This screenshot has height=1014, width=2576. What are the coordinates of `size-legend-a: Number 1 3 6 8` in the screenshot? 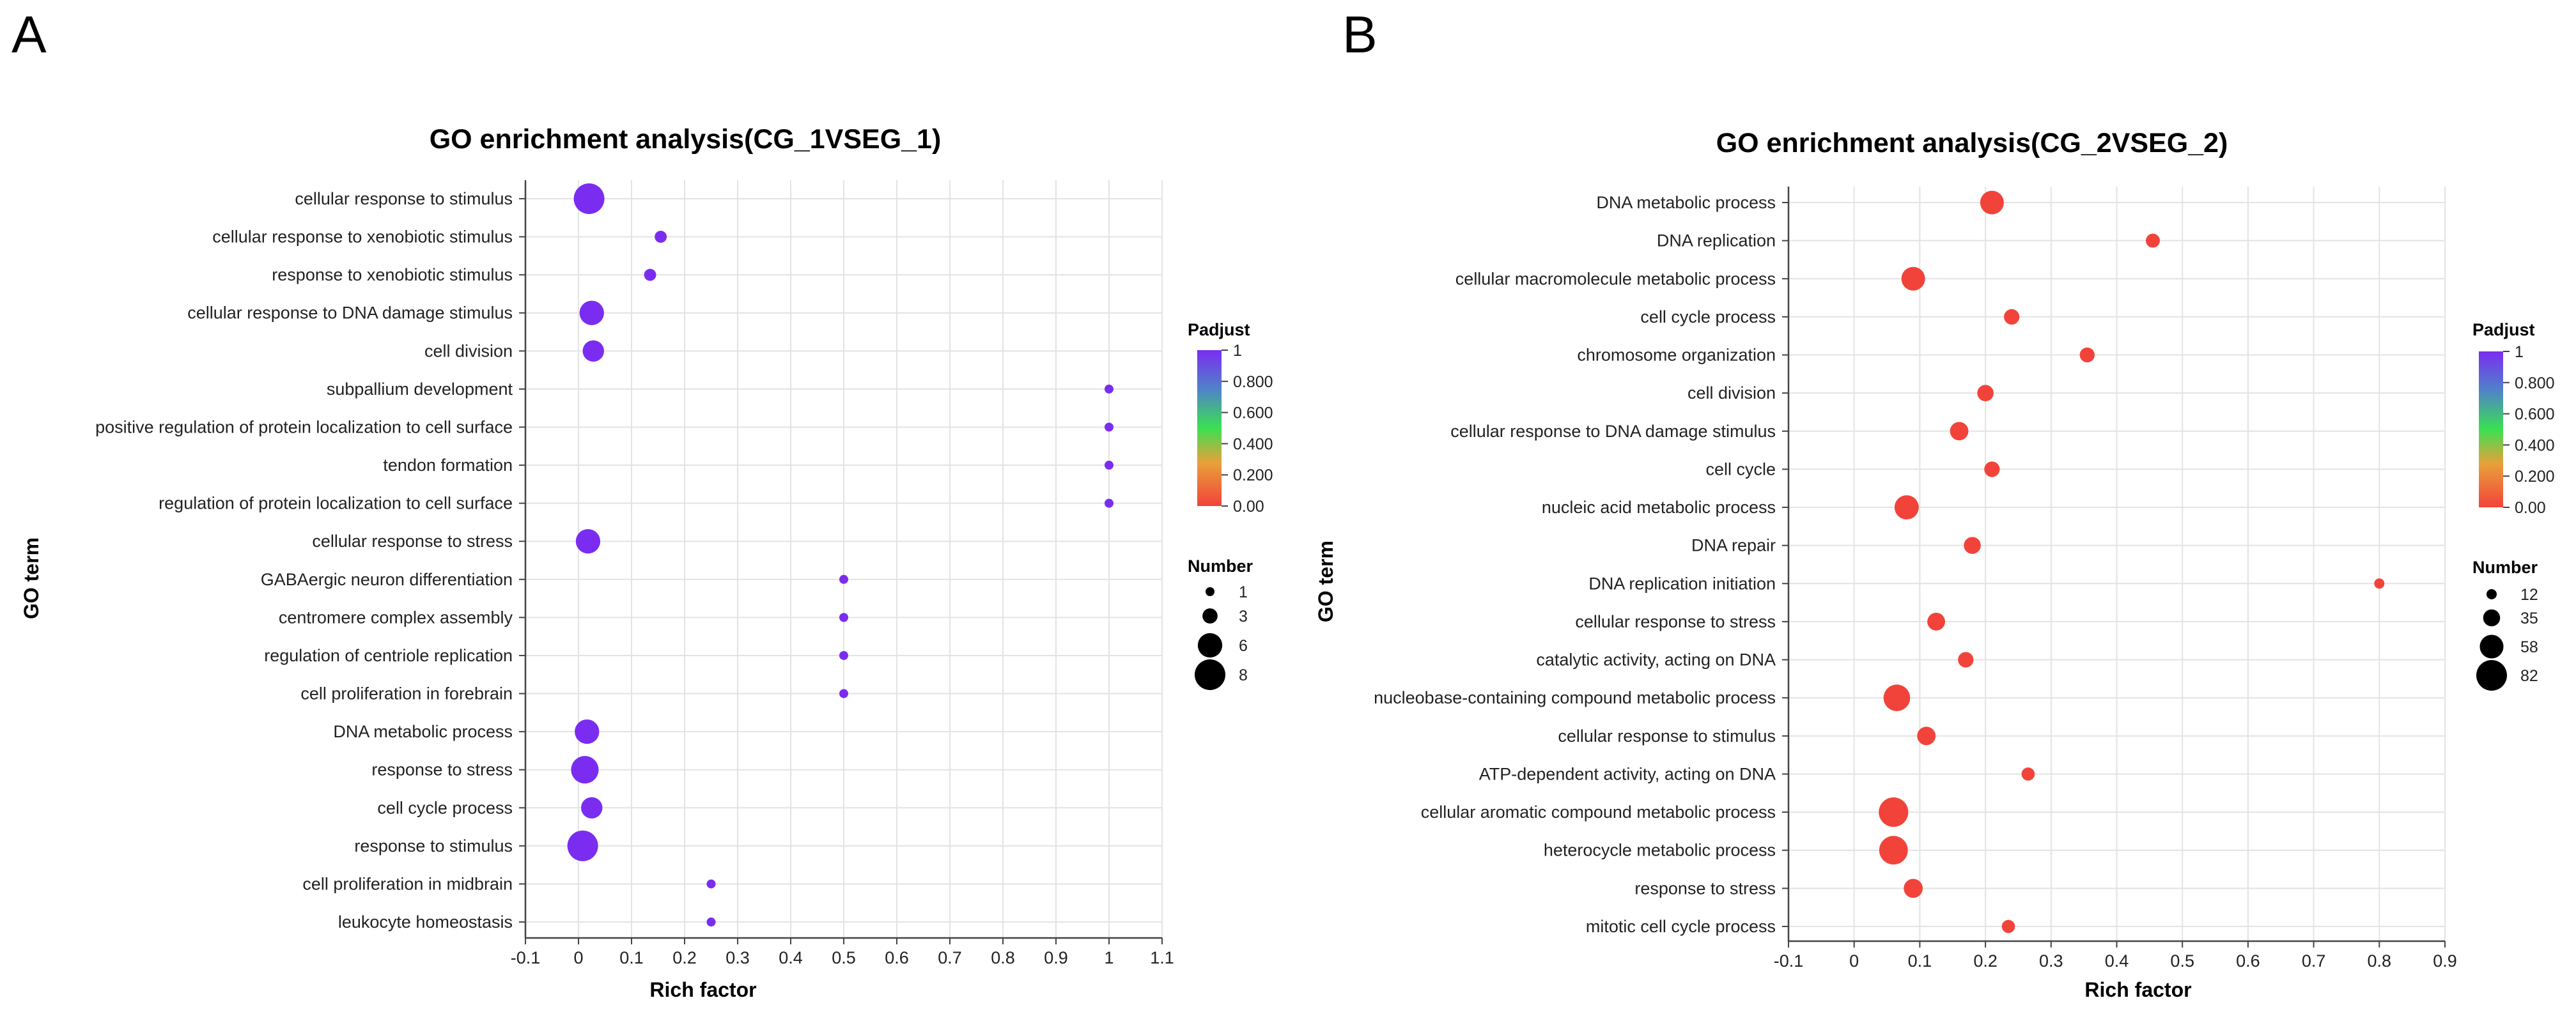 It's located at (1220, 623).